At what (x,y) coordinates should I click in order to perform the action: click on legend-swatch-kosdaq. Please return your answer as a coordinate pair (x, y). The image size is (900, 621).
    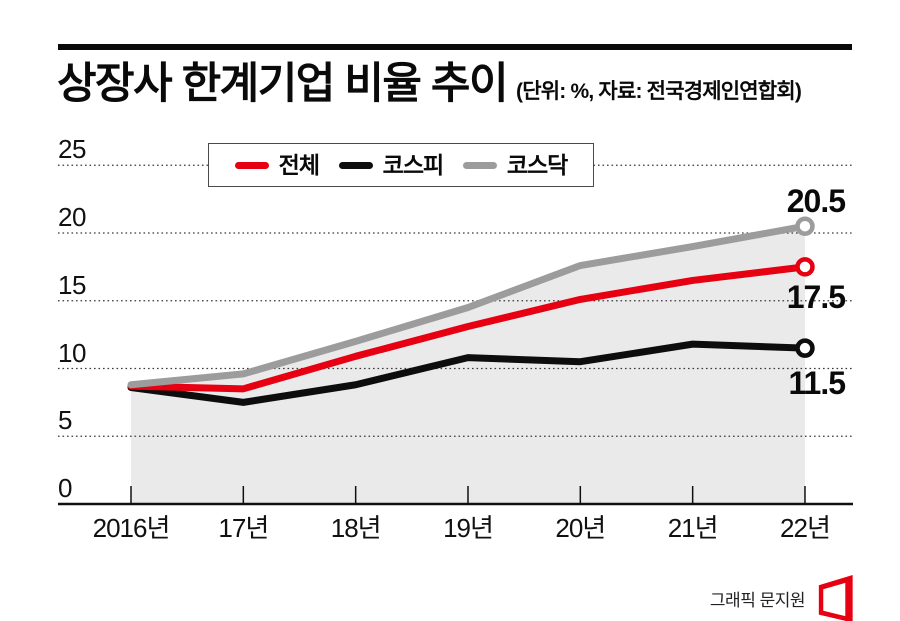
    Looking at the image, I should click on (479, 165).